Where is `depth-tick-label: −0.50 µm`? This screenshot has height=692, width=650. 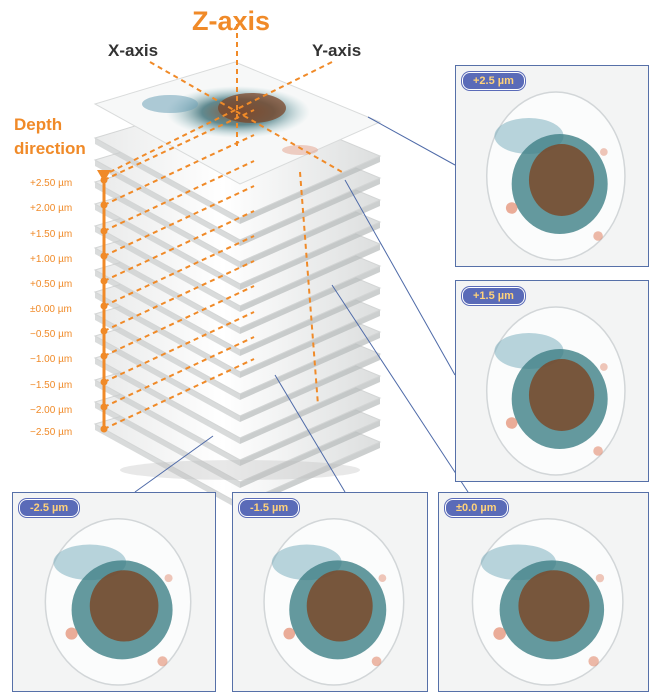 depth-tick-label: −0.50 µm is located at coordinates (51, 334).